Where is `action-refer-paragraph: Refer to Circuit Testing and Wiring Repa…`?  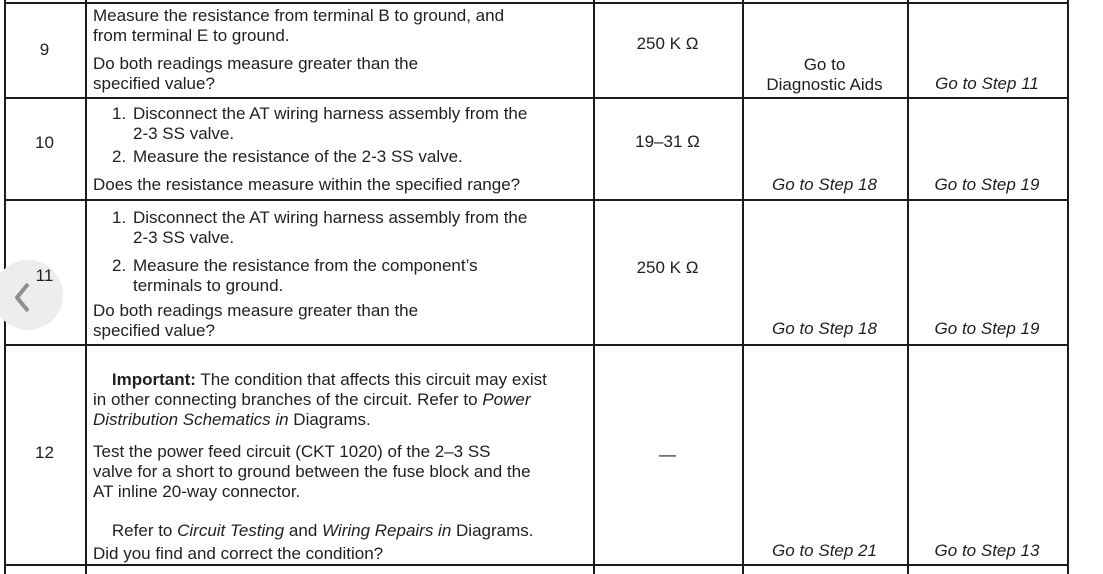 action-refer-paragraph: Refer to Circuit Testing and Wiring Repa… is located at coordinates (313, 531).